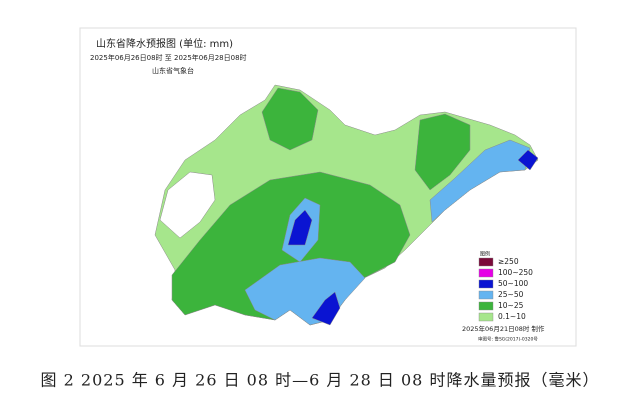 This screenshot has height=406, width=640. Describe the element at coordinates (503, 328) in the screenshot. I see `made-time: 2025年06月21日08时 制作` at that location.